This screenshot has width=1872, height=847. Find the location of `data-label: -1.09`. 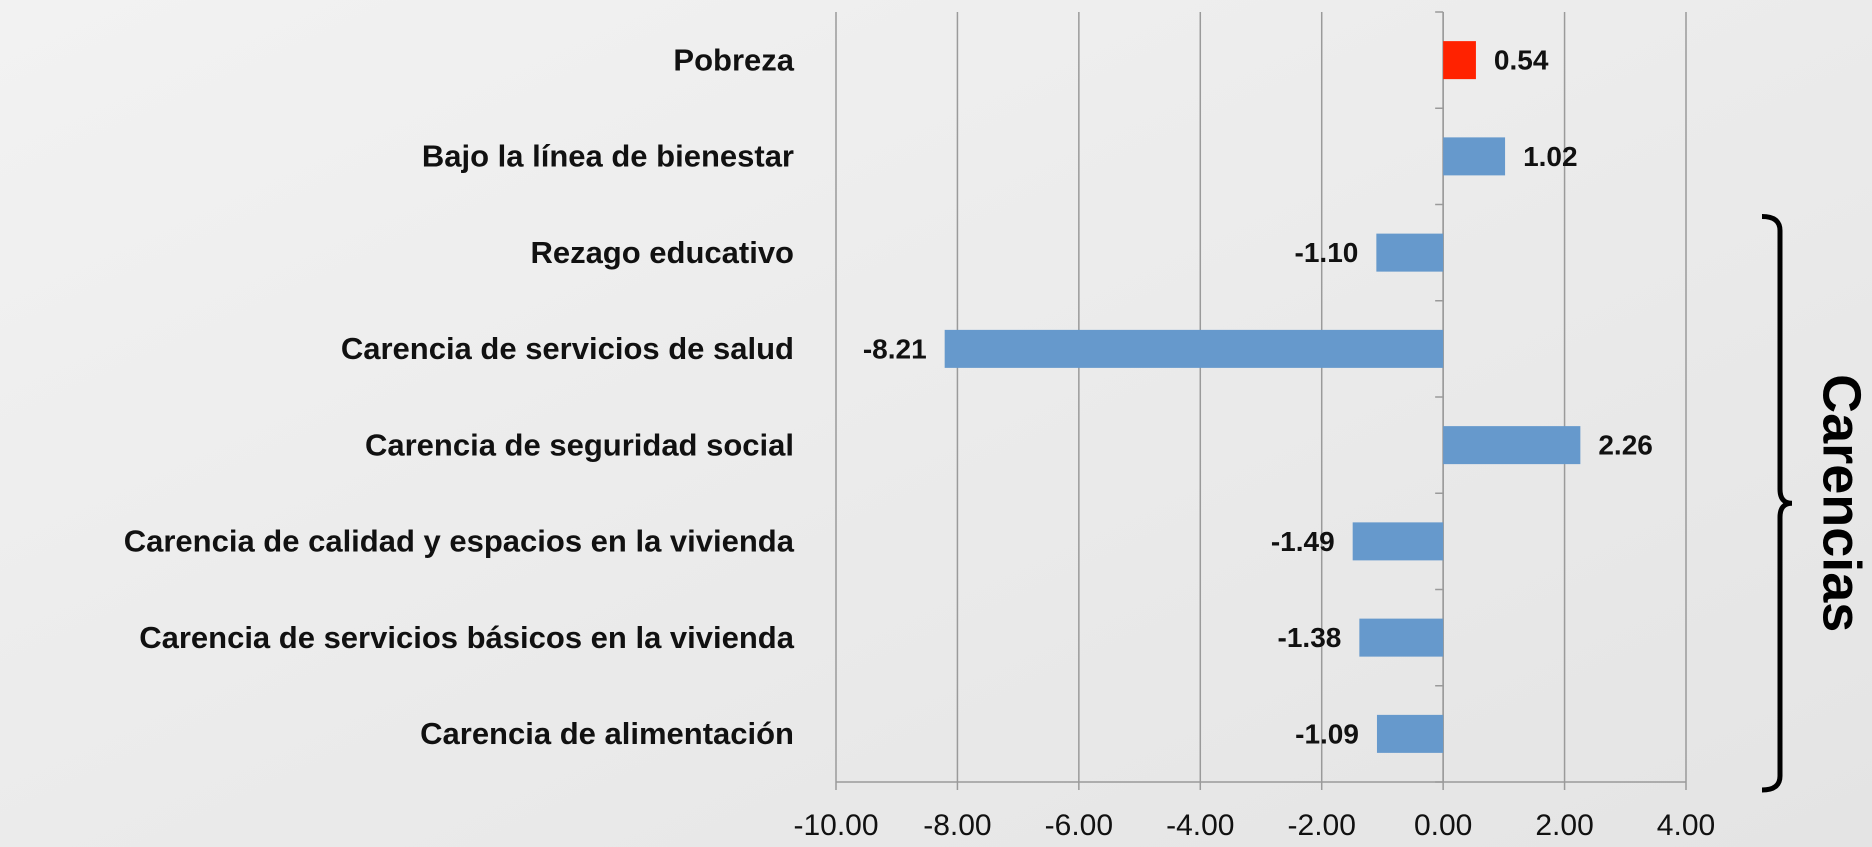

data-label: -1.09 is located at coordinates (1327, 733).